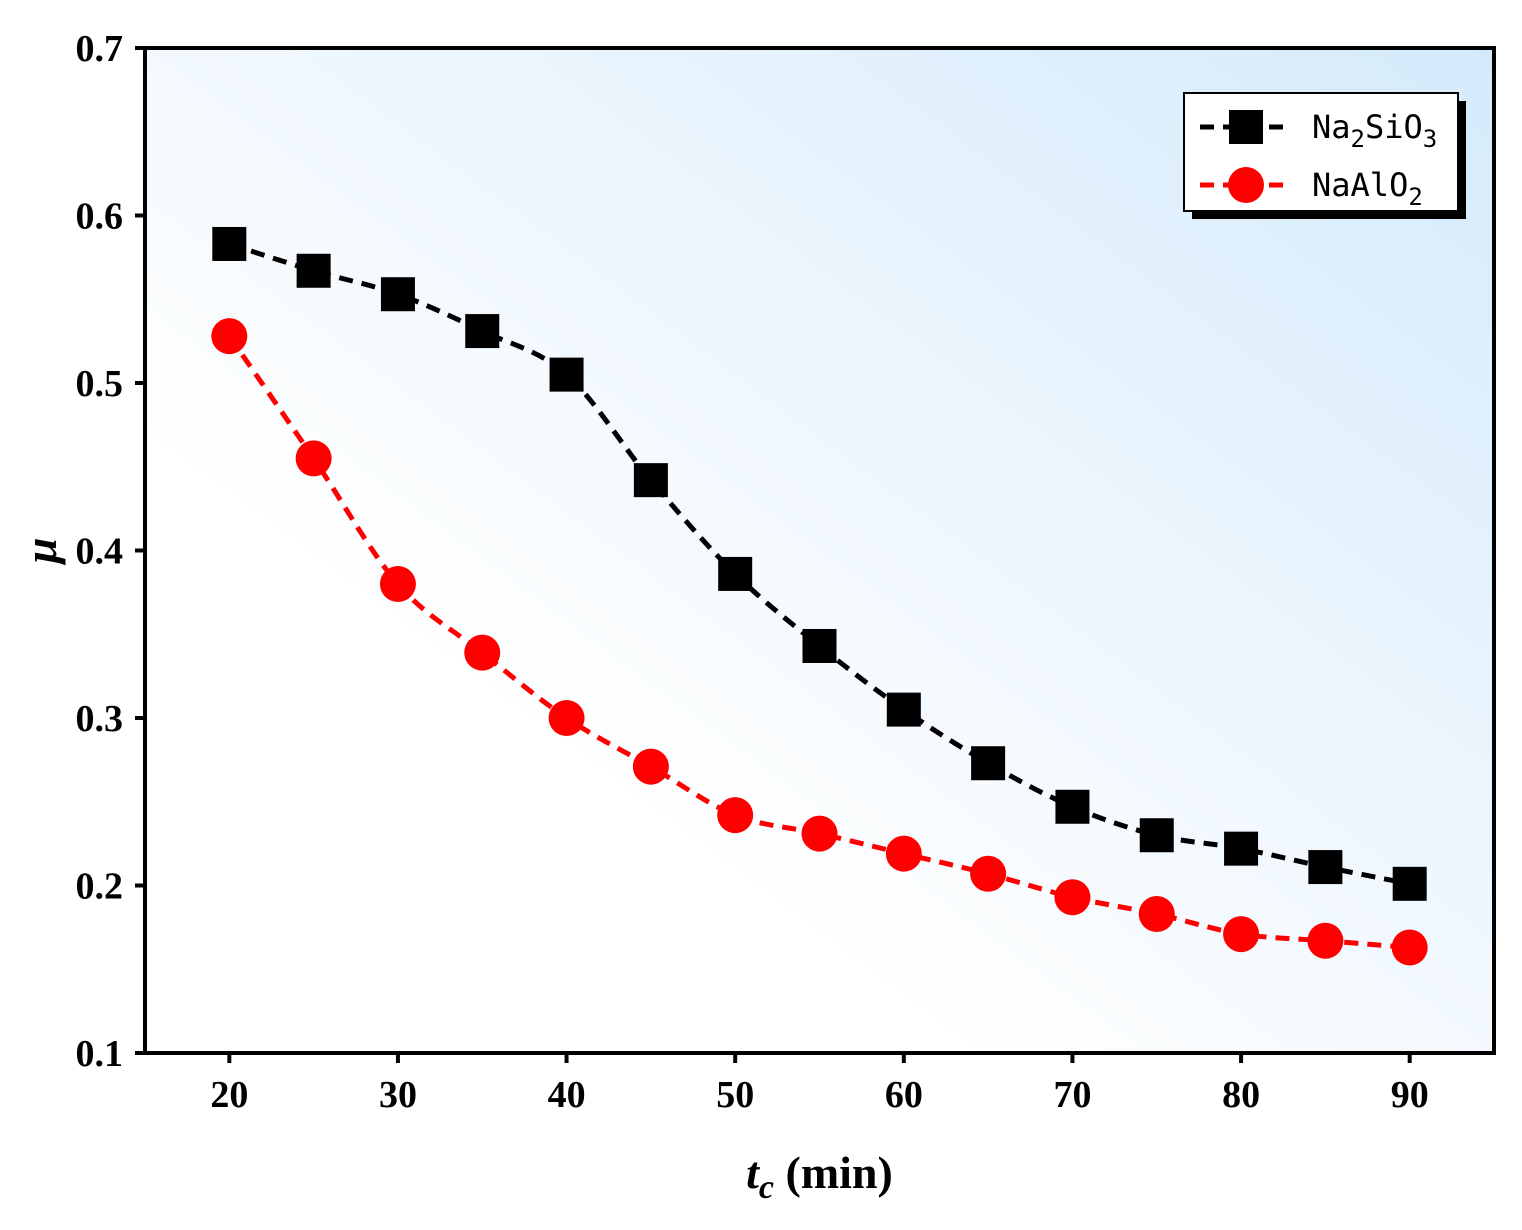  Describe the element at coordinates (100, 1054) in the screenshot. I see `y-tick-label: 0.1` at that location.